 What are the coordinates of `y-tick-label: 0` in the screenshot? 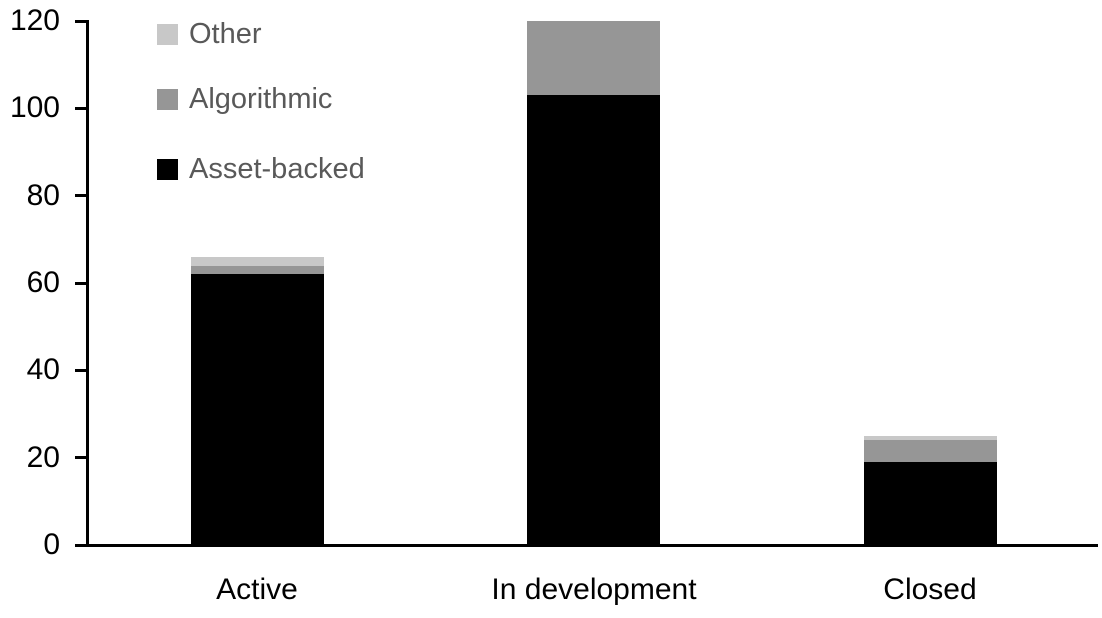 It's located at (51, 544).